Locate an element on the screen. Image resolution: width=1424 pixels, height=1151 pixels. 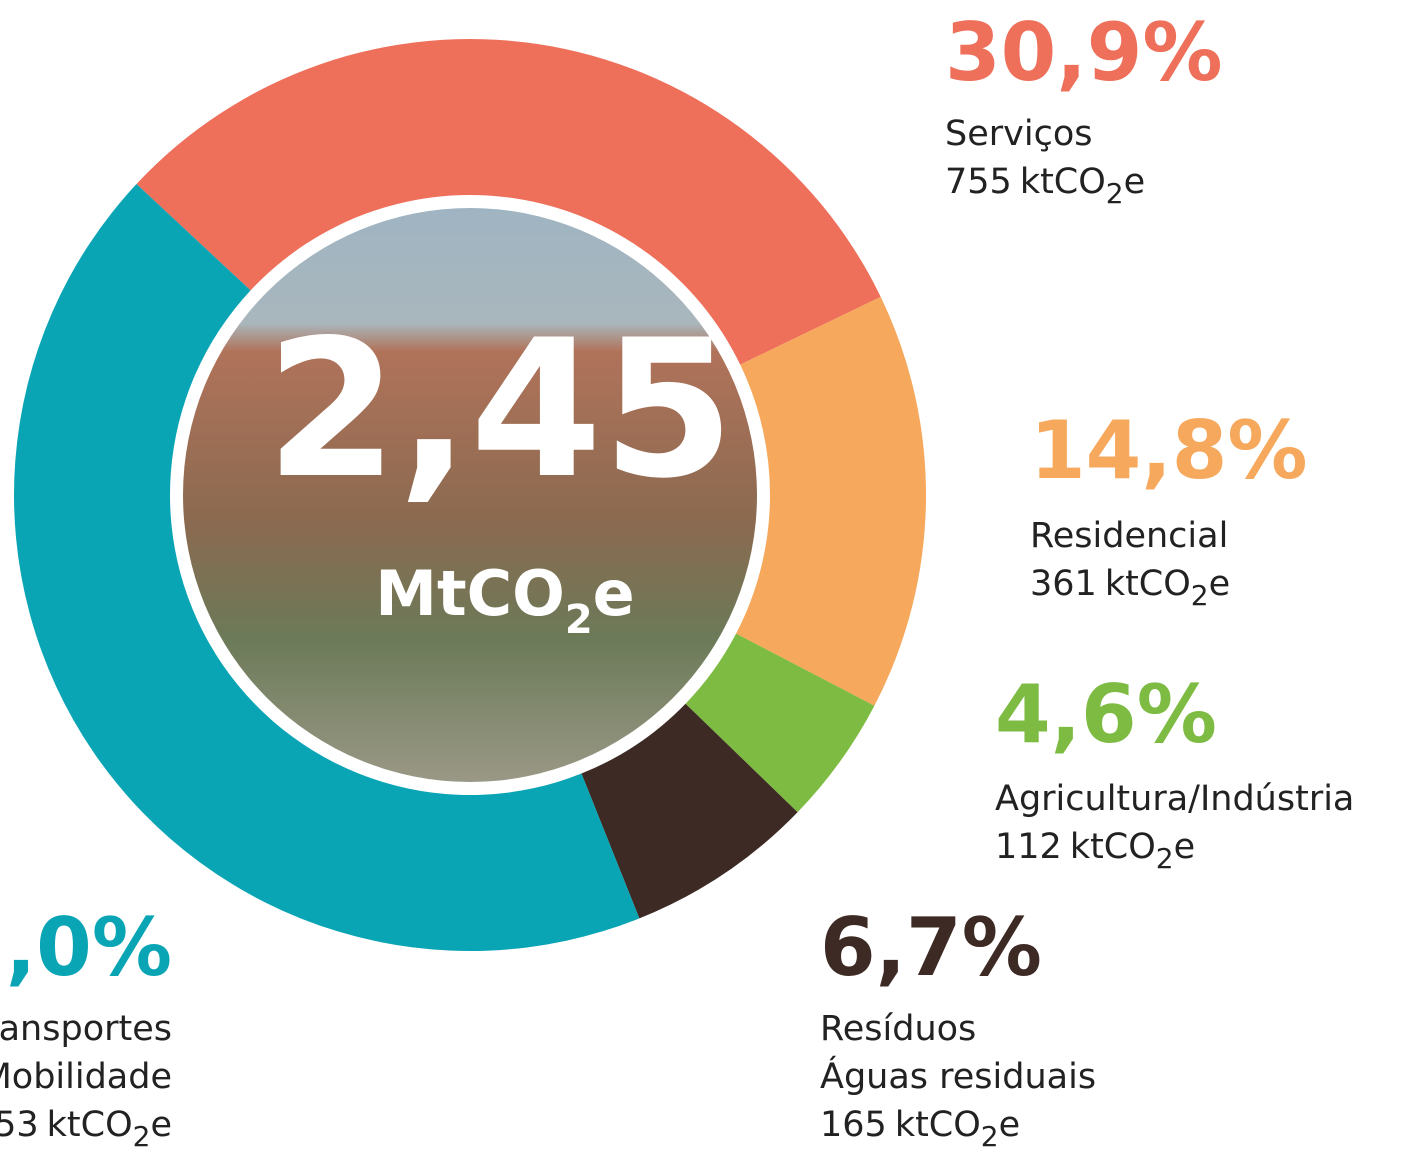
percent-label: 4,6% is located at coordinates (1106, 714).